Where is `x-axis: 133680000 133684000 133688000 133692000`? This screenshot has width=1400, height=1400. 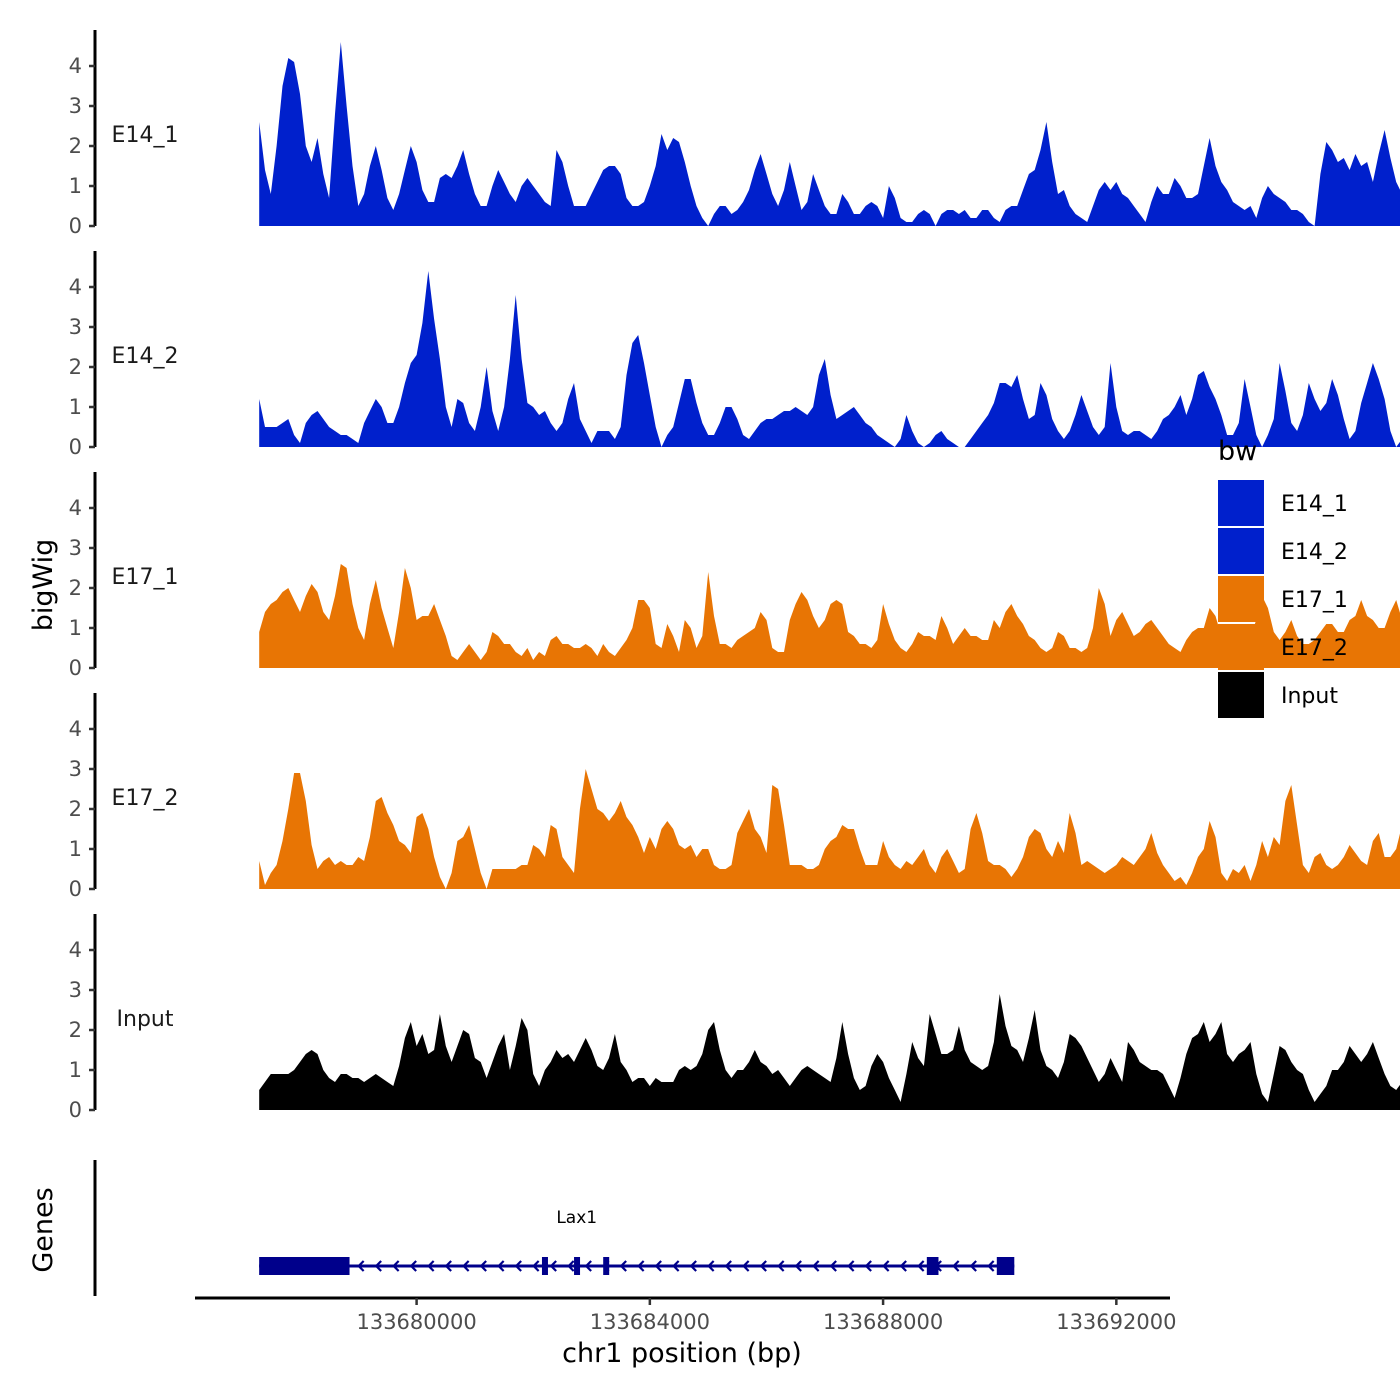
x-axis: 133680000 133684000 133688000 133692000 is located at coordinates (685, 1315).